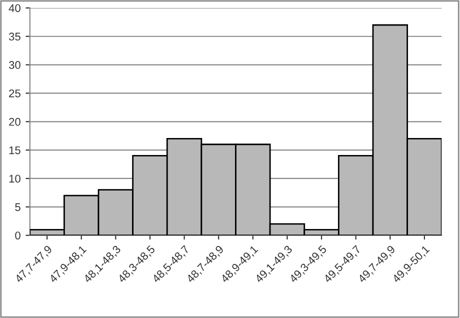 This screenshot has width=460, height=318. I want to click on y-tick-label: 15, so click(14, 150).